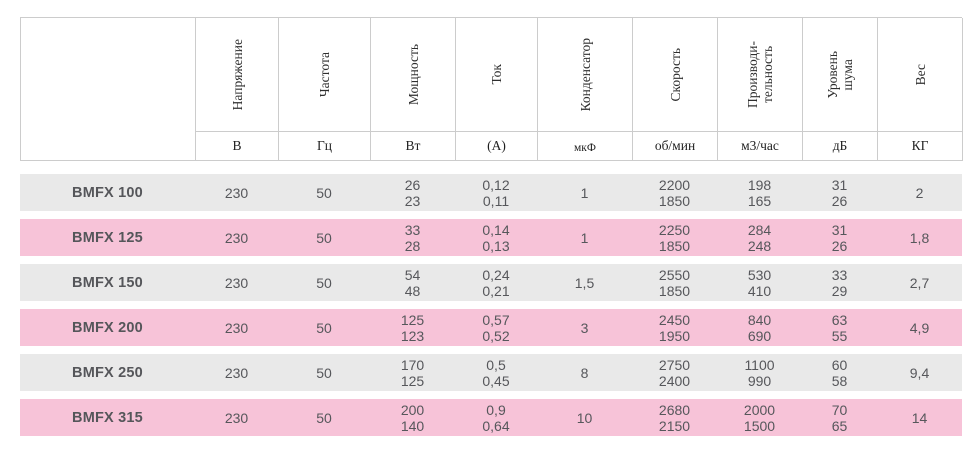 Image resolution: width=970 pixels, height=453 pixels. What do you see at coordinates (760, 146) in the screenshot?
I see `column-unit-airflow: м3/час` at bounding box center [760, 146].